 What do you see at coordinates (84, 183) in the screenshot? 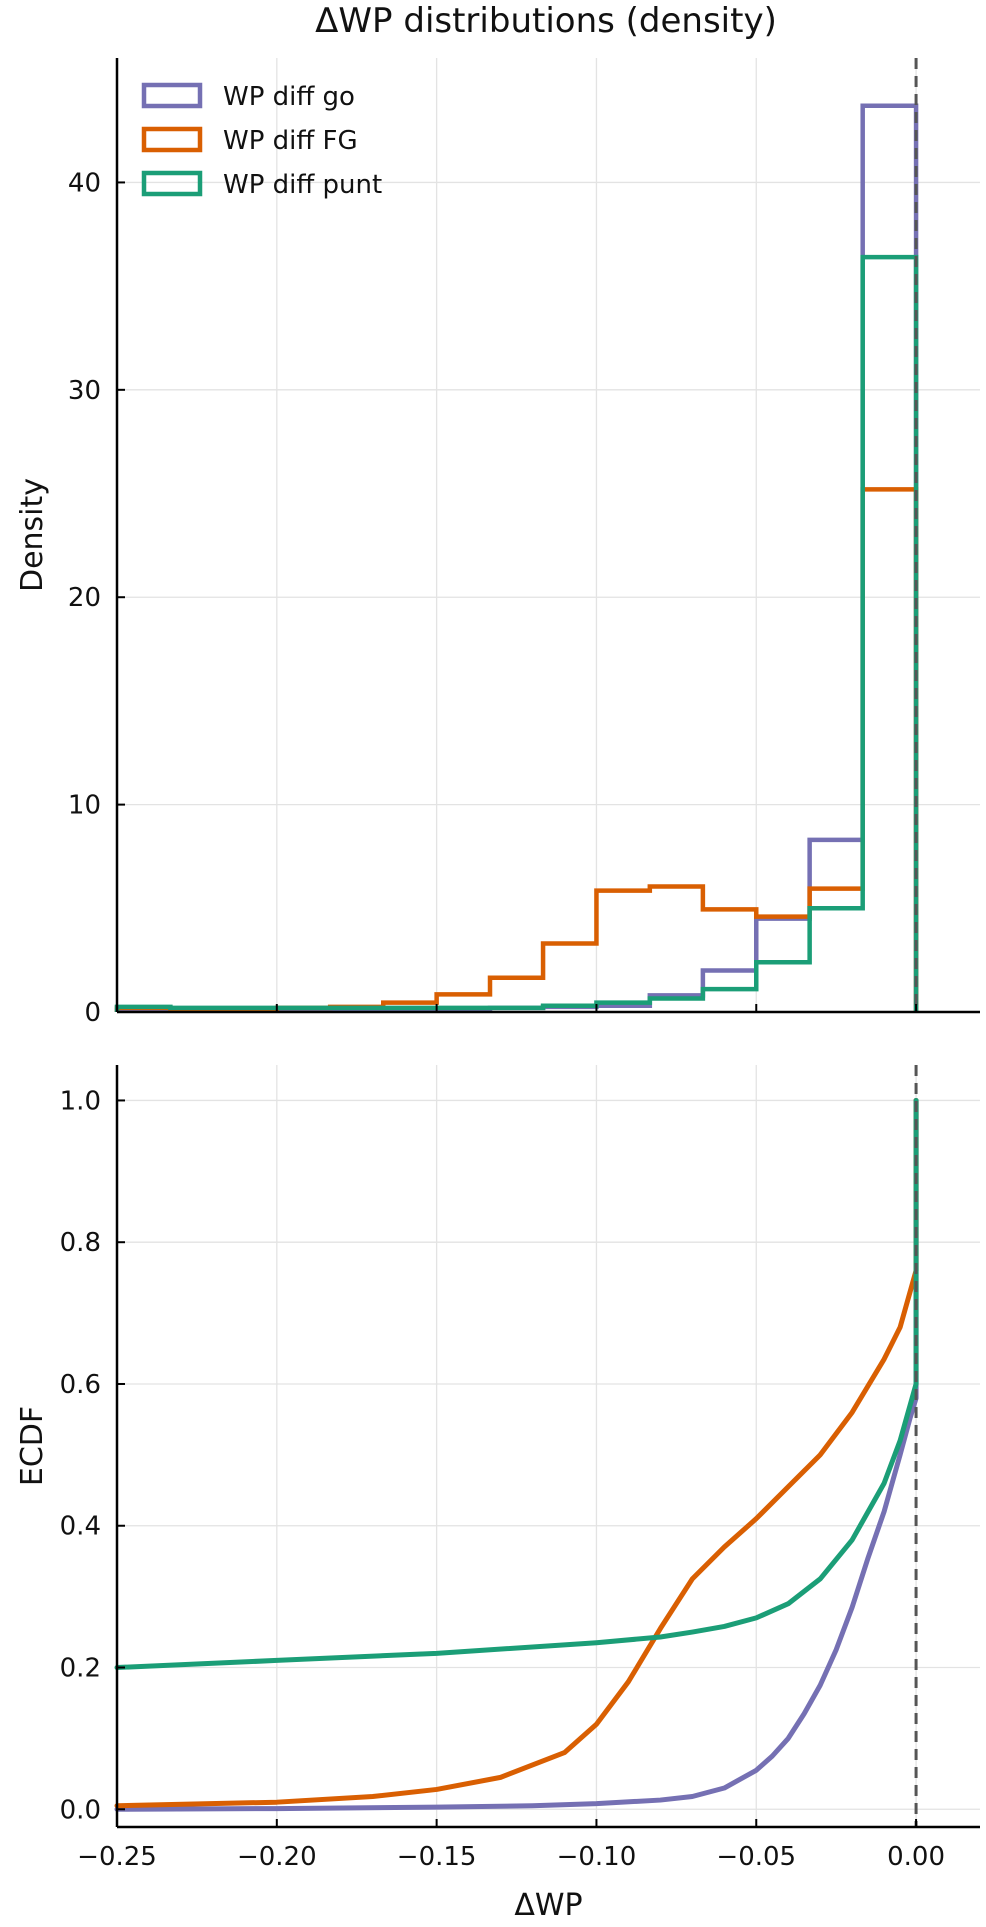
I see `y-tick-label: 40` at bounding box center [84, 183].